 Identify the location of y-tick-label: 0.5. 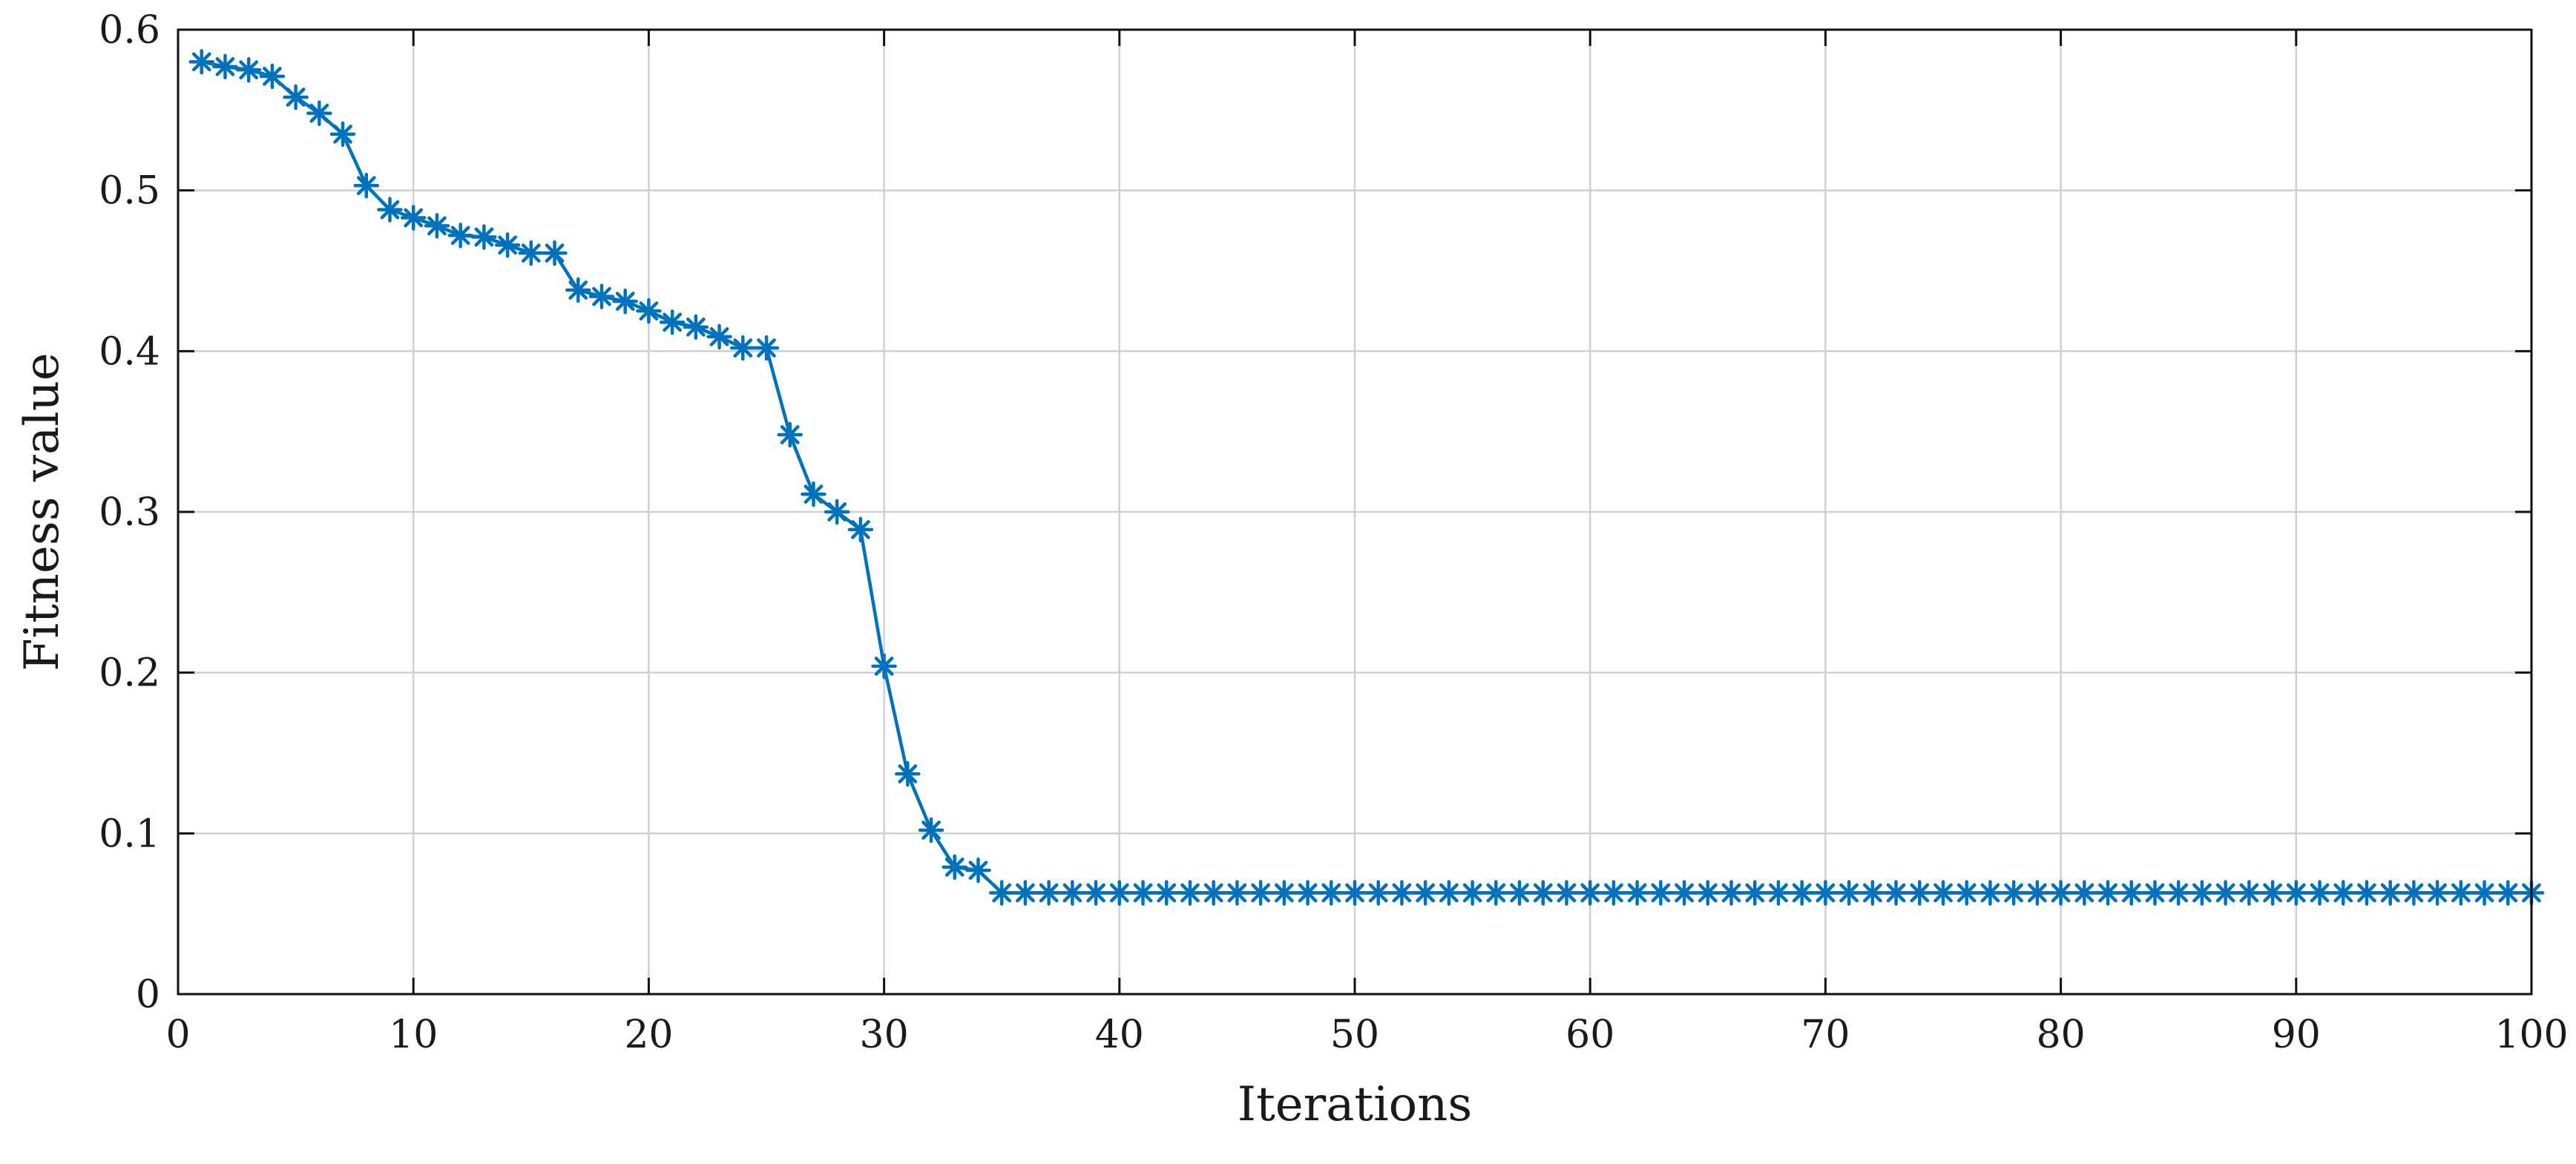
(129, 191).